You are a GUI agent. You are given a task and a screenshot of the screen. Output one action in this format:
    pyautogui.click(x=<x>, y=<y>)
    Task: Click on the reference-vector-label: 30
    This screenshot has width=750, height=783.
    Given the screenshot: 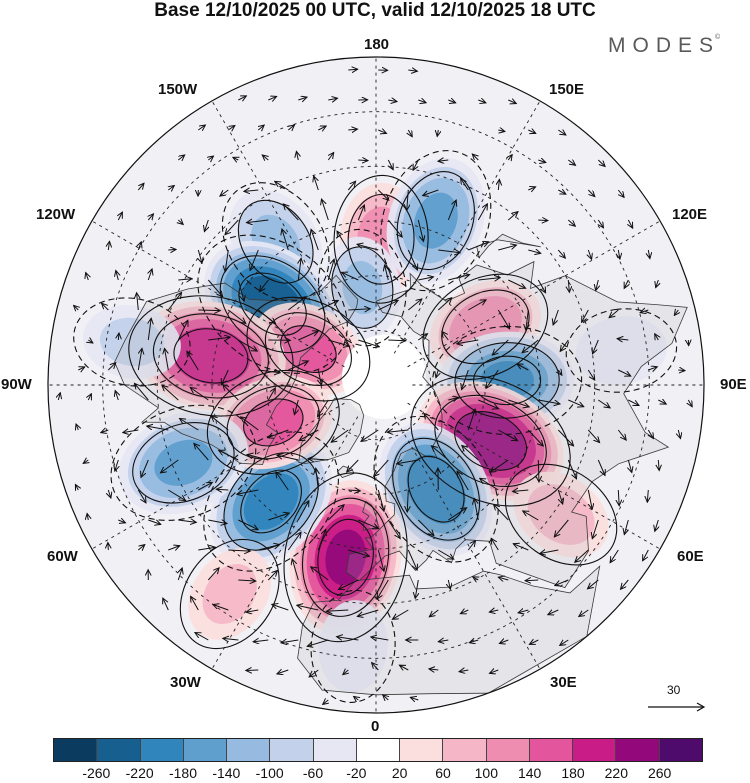 What is the action you would take?
    pyautogui.click(x=674, y=690)
    